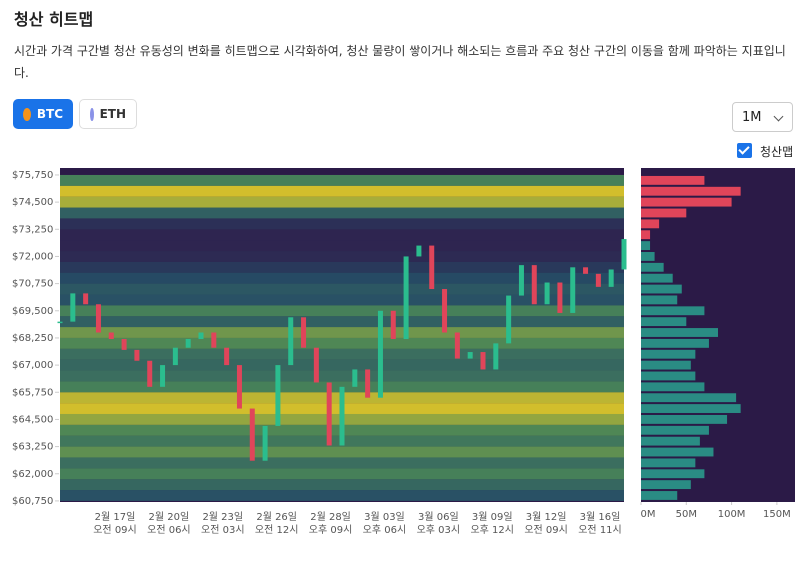 The width and height of the screenshot is (802, 561). I want to click on x-tick-date: 2월 20일, so click(169, 517).